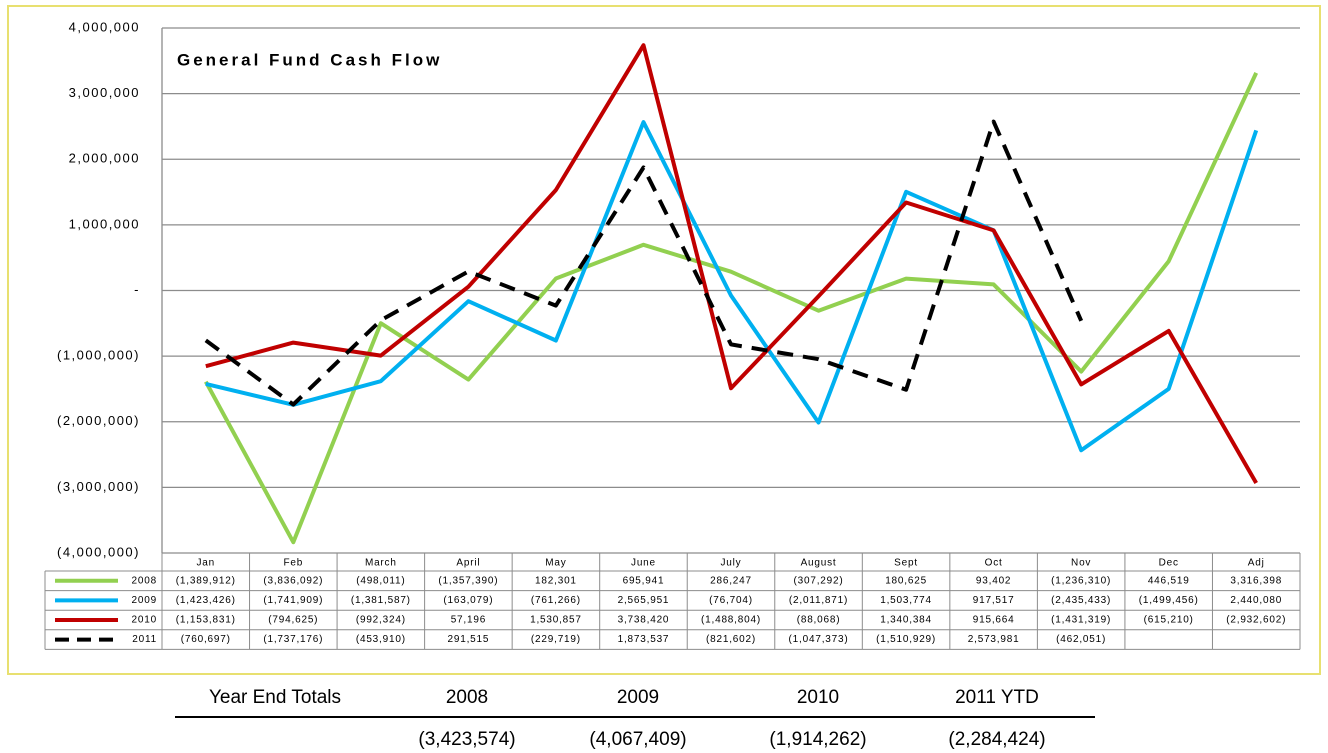  I want to click on x-tick-label: Jan, so click(206, 563).